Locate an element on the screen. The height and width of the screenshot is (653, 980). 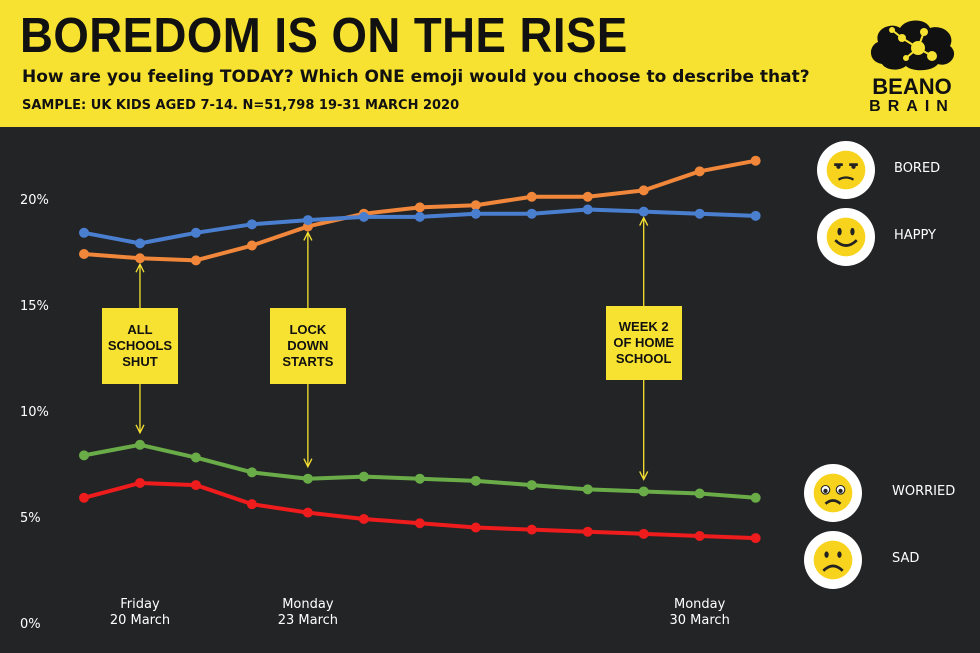
x-tick-line1: Friday is located at coordinates (140, 604).